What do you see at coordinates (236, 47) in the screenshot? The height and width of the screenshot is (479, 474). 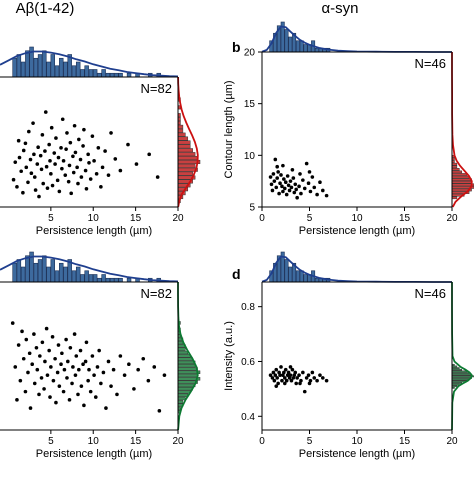 I see `panel-letter-b: b` at bounding box center [236, 47].